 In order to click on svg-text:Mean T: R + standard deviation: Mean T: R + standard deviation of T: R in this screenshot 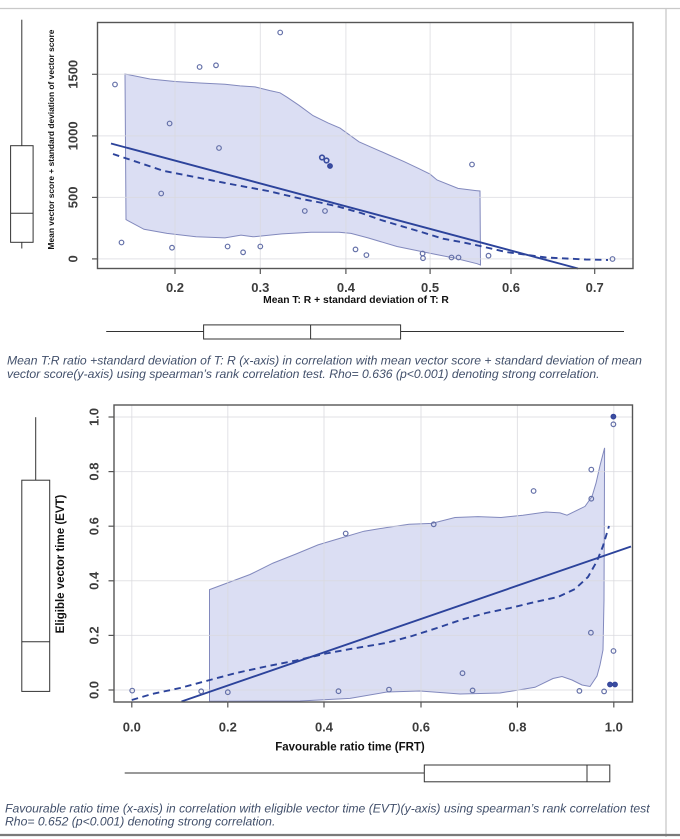, I will do `click(356, 300)`.